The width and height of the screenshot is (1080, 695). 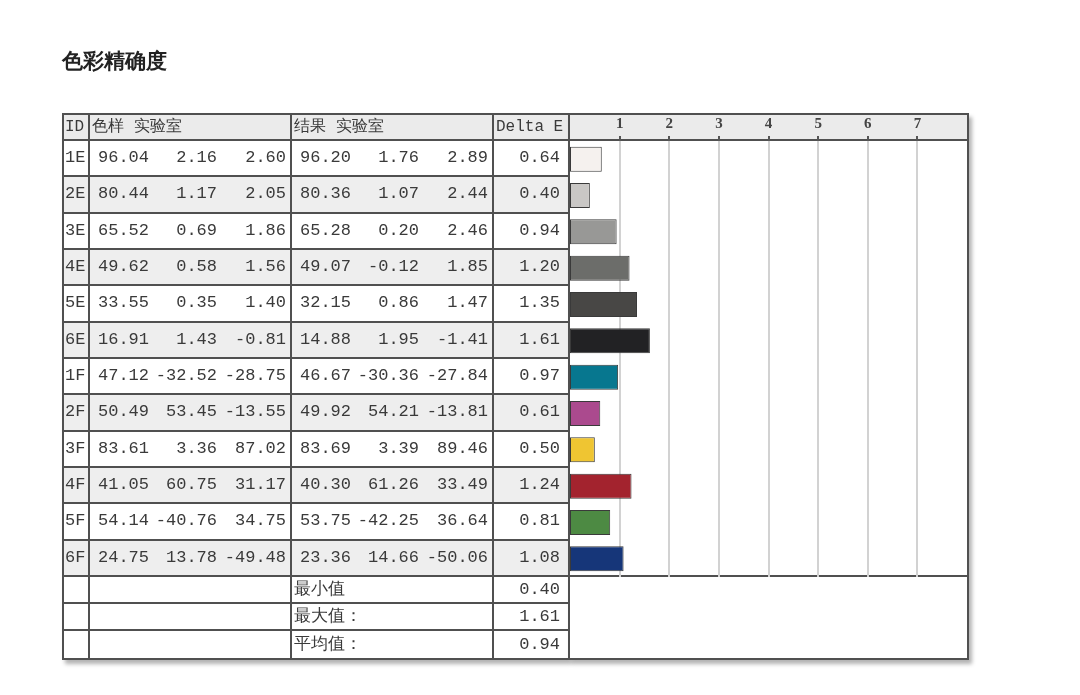 What do you see at coordinates (265, 267) in the screenshot?
I see `data-label: 1.56` at bounding box center [265, 267].